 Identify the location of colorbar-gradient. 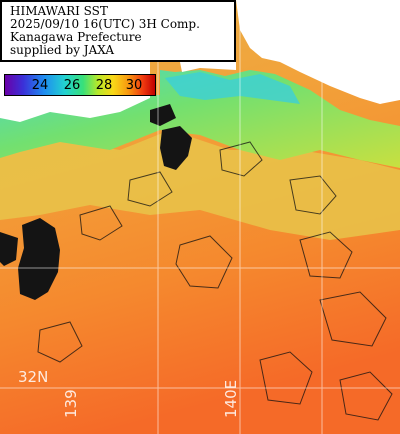
(80, 85).